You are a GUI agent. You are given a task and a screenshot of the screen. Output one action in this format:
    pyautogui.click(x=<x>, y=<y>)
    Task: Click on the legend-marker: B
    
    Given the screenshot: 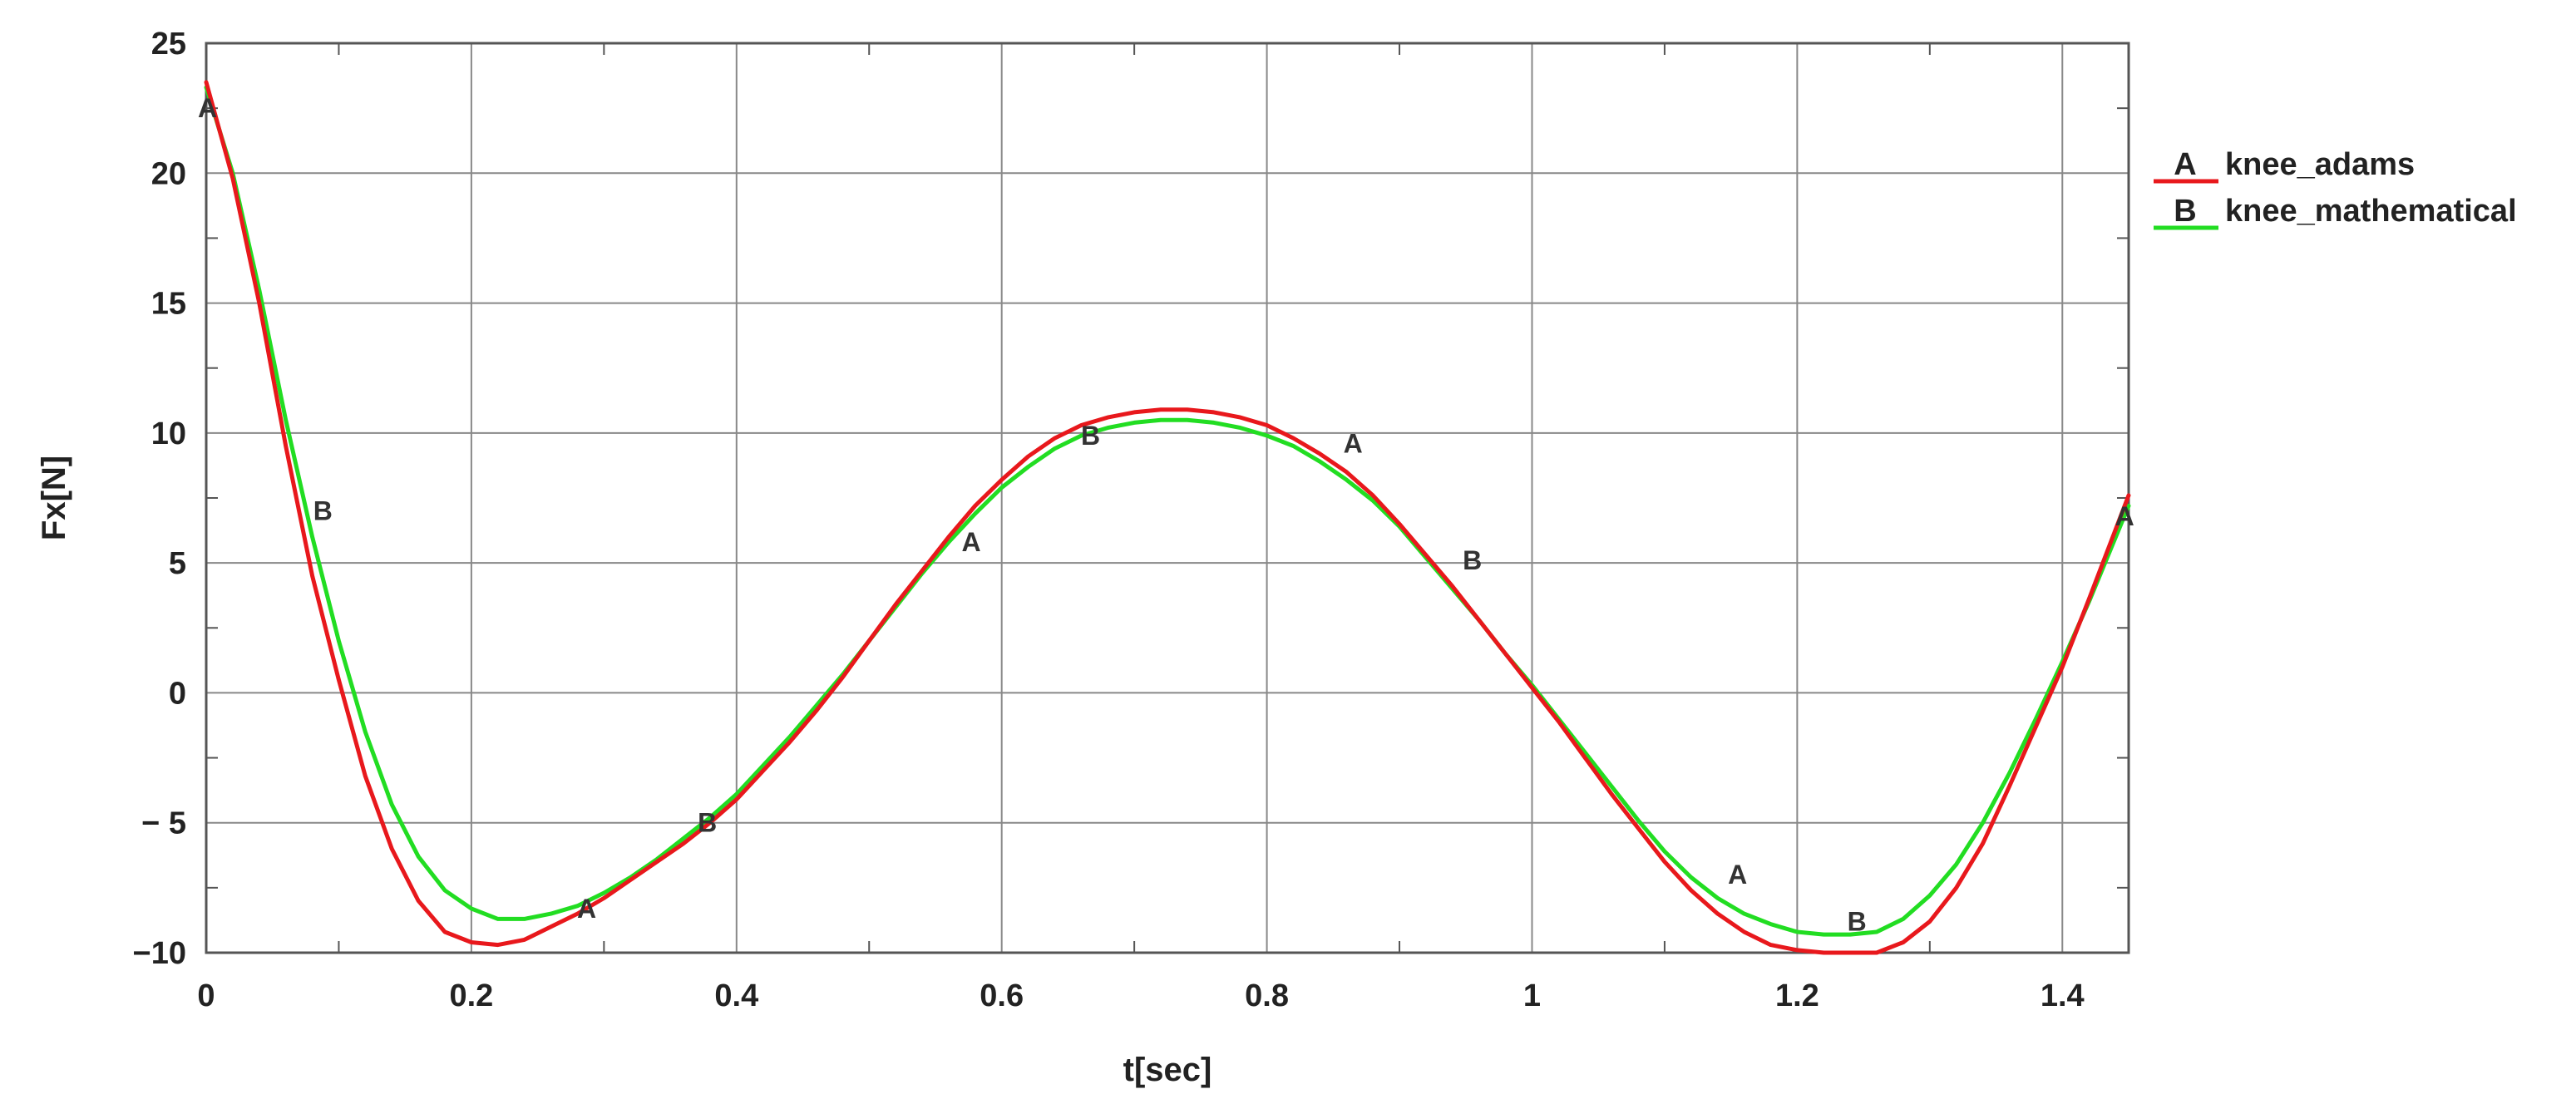 What is the action you would take?
    pyautogui.click(x=2185, y=211)
    